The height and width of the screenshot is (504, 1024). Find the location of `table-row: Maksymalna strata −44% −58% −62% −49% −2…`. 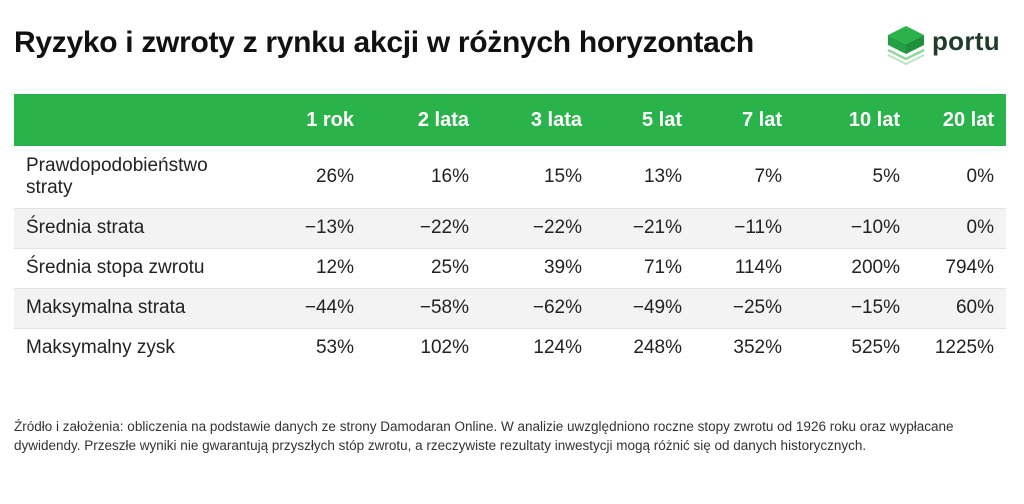

table-row: Maksymalna strata −44% −58% −62% −49% −2… is located at coordinates (510, 308).